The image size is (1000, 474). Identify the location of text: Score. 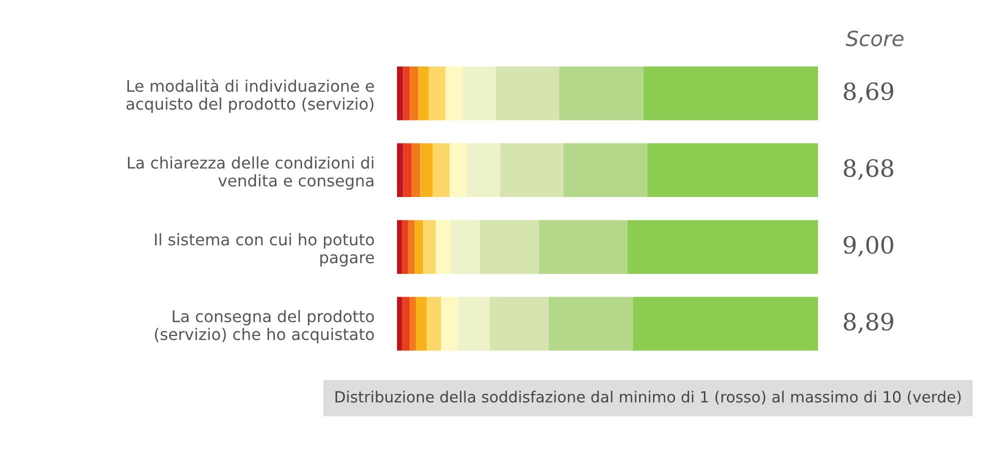
(875, 38).